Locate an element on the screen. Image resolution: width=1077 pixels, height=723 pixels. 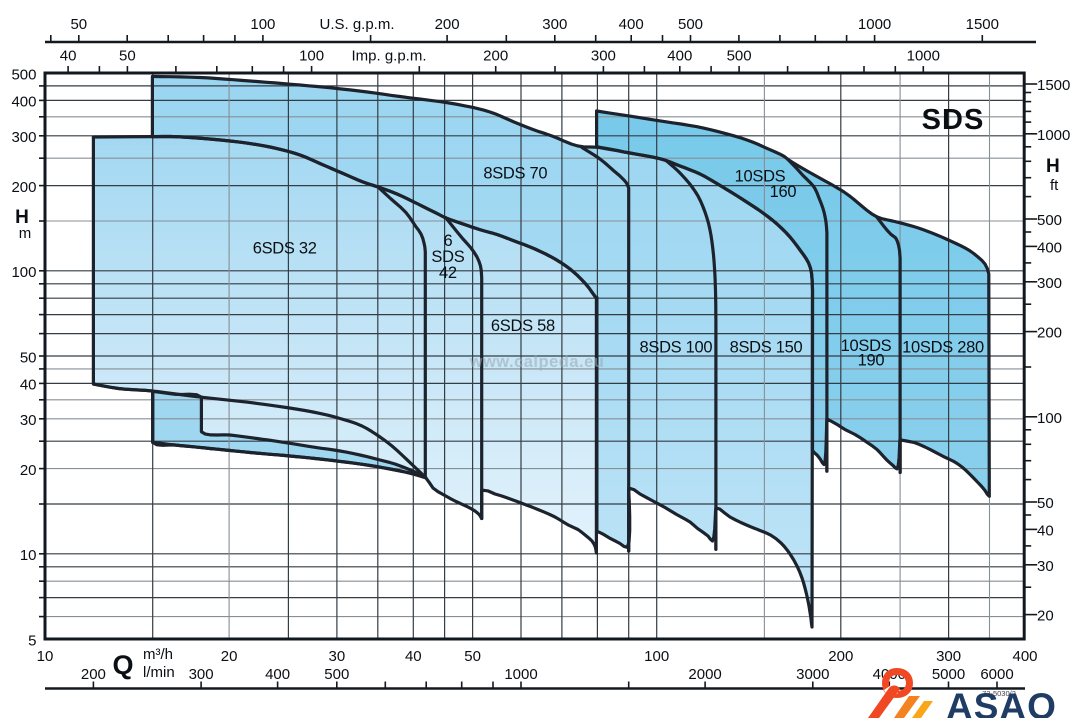
svg-text: 42 is located at coordinates (448, 273).